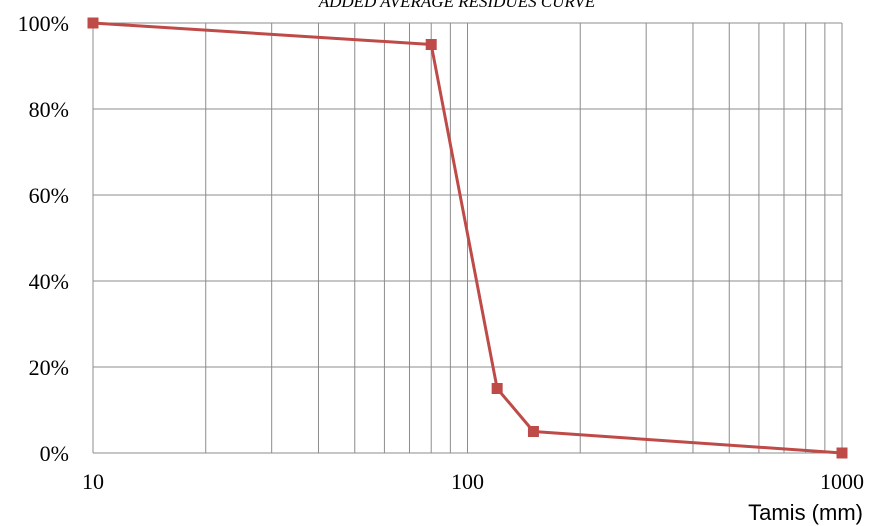 This screenshot has width=870, height=526. I want to click on y-tick-label: 60%, so click(49, 195).